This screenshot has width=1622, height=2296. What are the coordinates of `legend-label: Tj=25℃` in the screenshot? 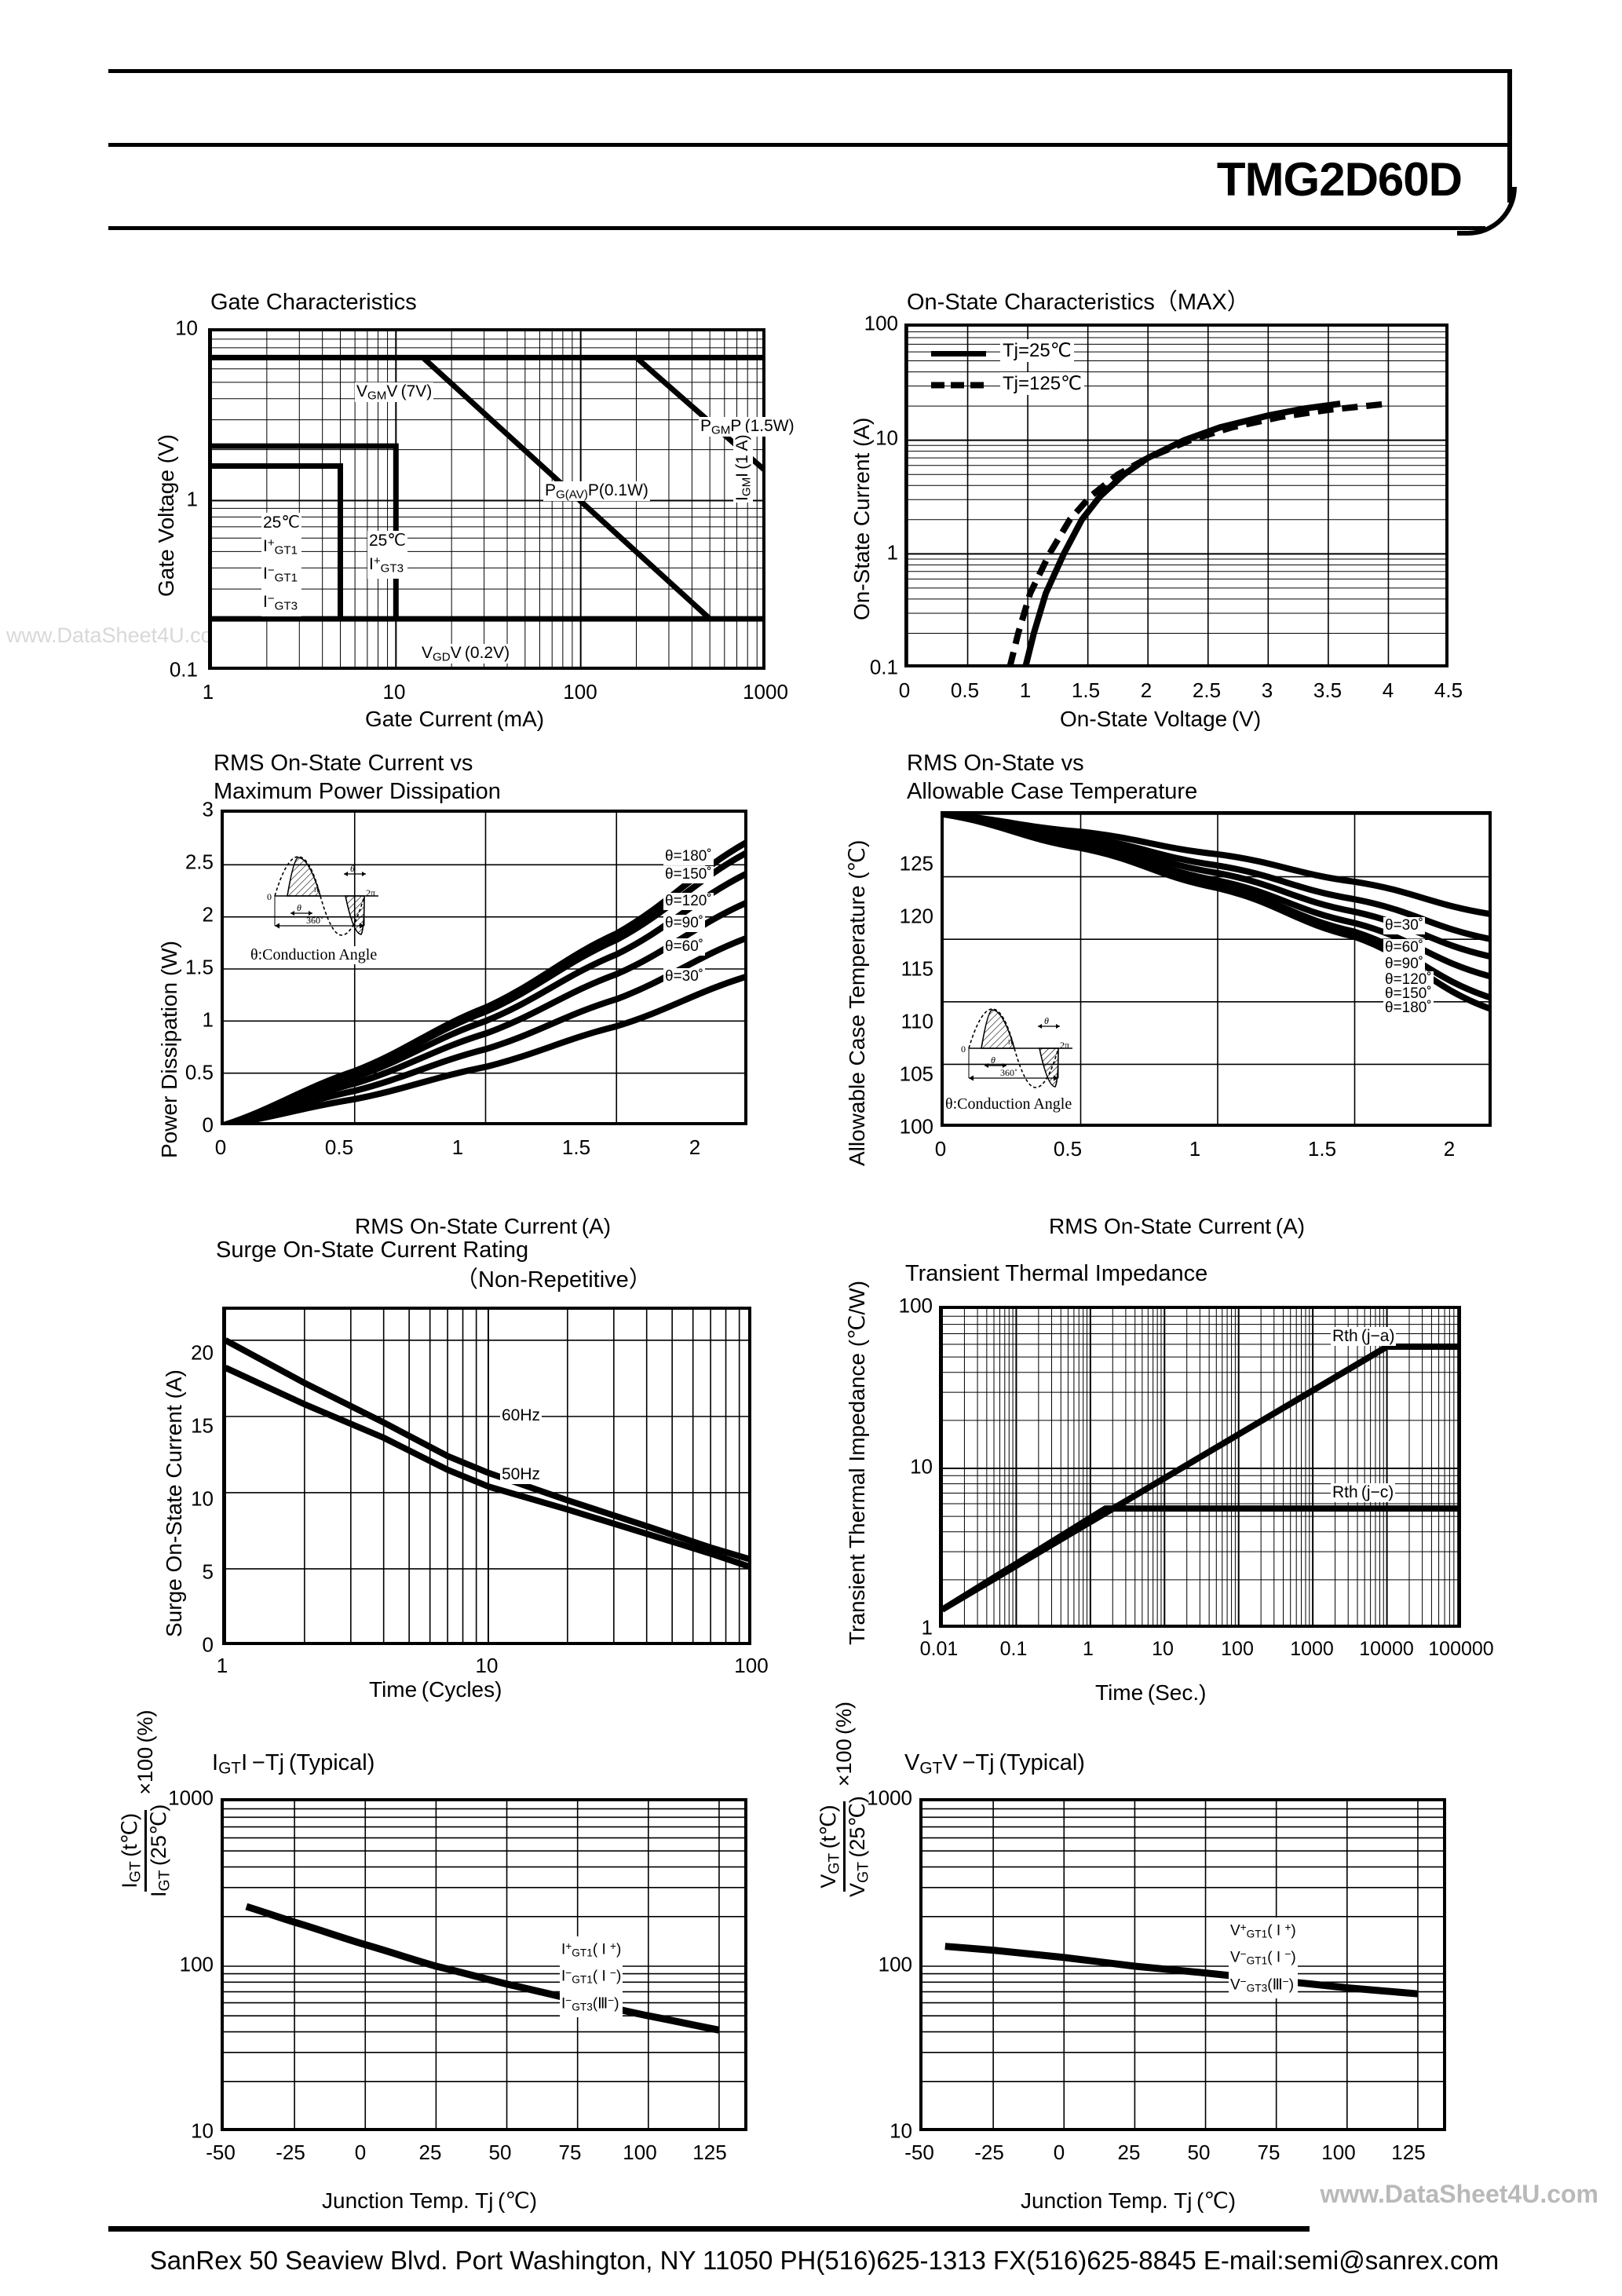 It's located at (1037, 351).